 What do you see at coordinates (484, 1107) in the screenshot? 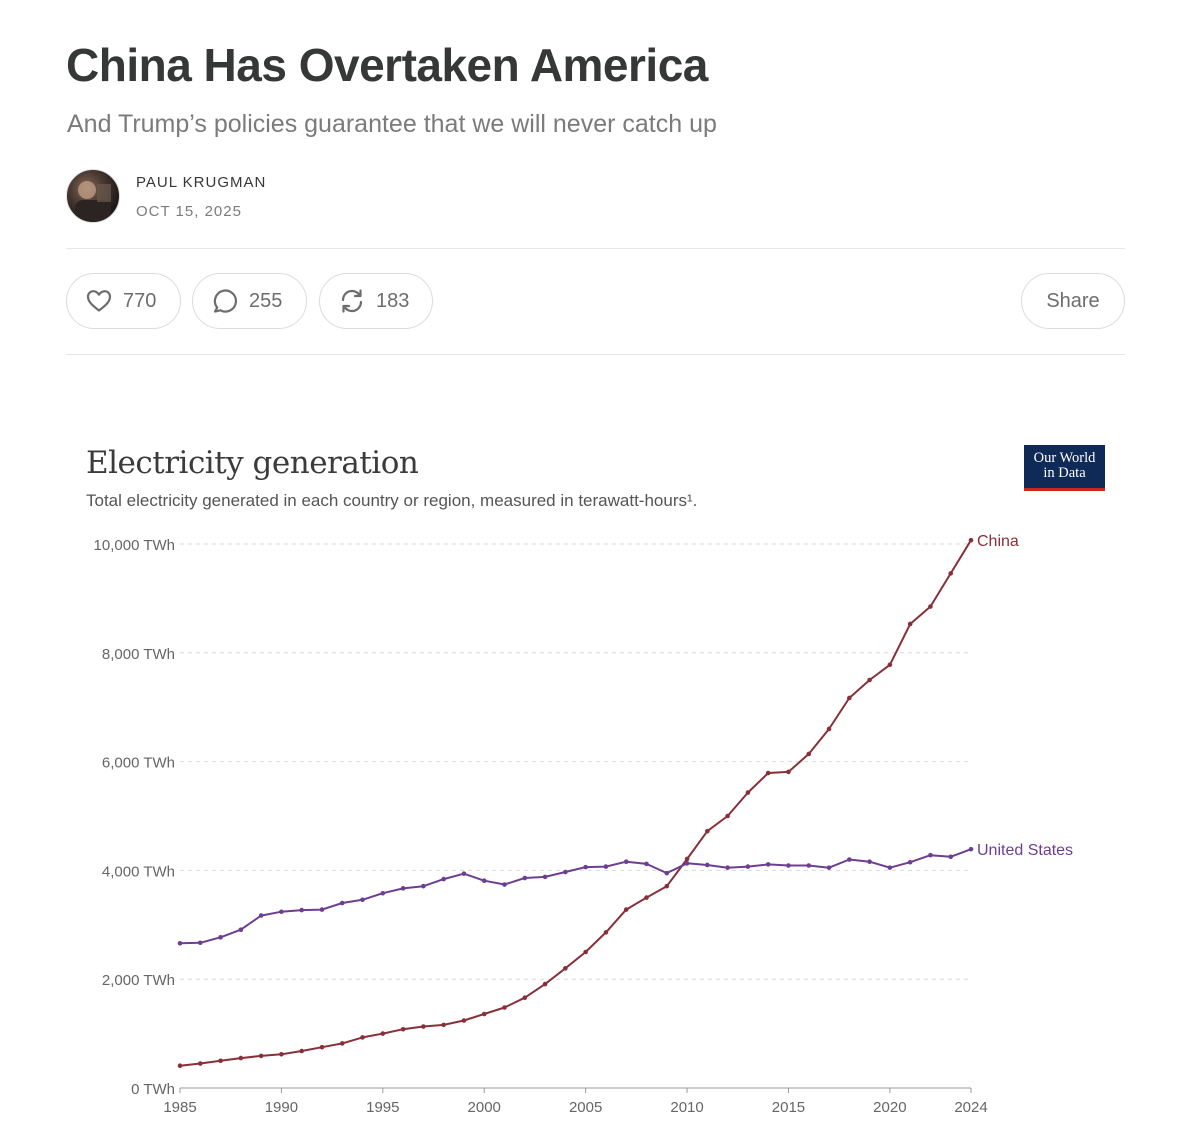
I see `x-tick-label: 2000` at bounding box center [484, 1107].